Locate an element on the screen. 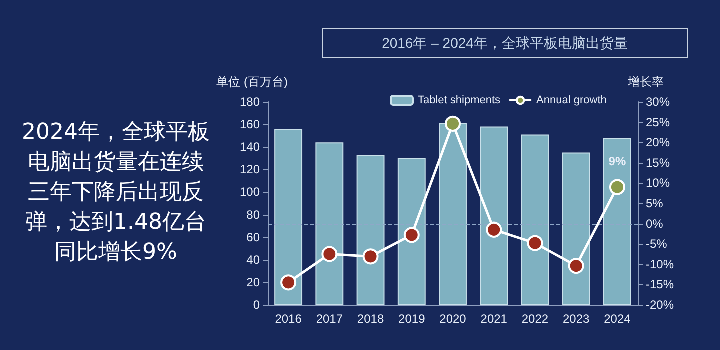  y2-tick-label: 0% is located at coordinates (655, 223).